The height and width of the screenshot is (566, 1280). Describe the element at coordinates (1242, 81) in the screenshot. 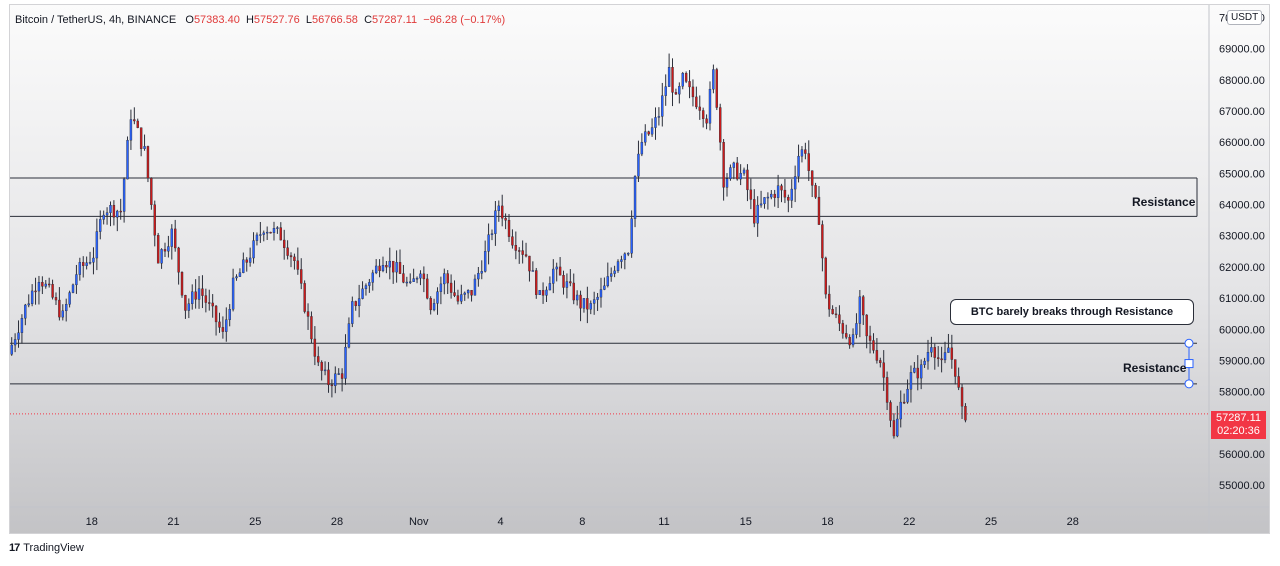

I see `y-tick-label: 68000.00` at that location.